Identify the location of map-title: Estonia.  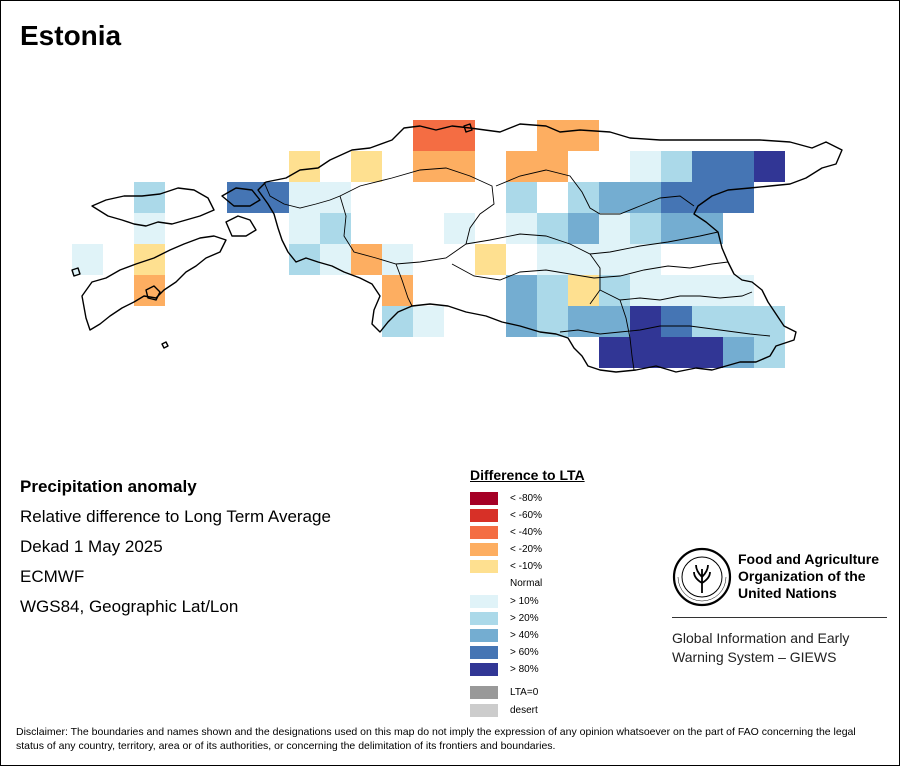
(71, 35).